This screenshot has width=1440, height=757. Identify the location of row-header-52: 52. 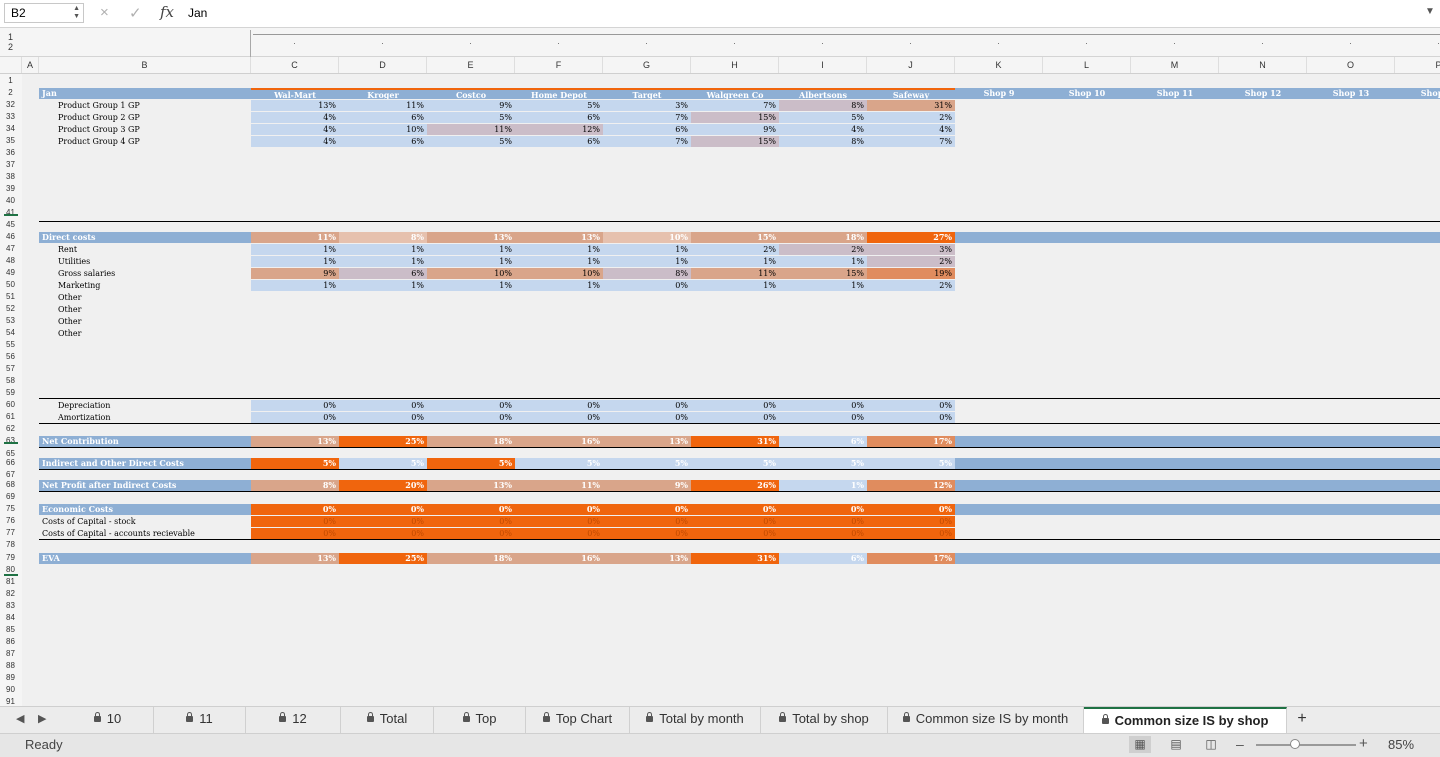
(10, 308).